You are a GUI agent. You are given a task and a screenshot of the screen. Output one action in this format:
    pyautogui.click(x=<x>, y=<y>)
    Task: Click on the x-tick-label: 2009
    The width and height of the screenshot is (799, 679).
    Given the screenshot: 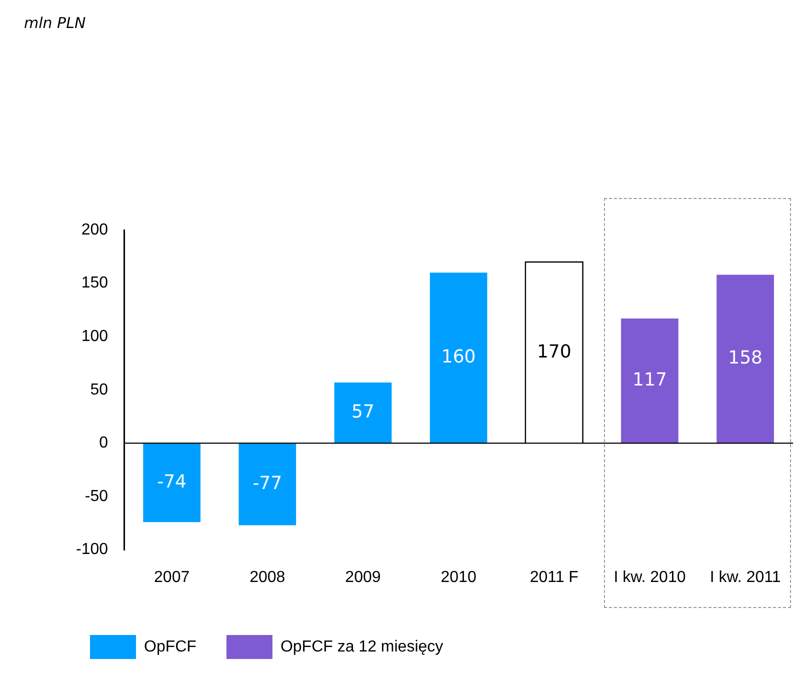 What is the action you would take?
    pyautogui.click(x=363, y=577)
    